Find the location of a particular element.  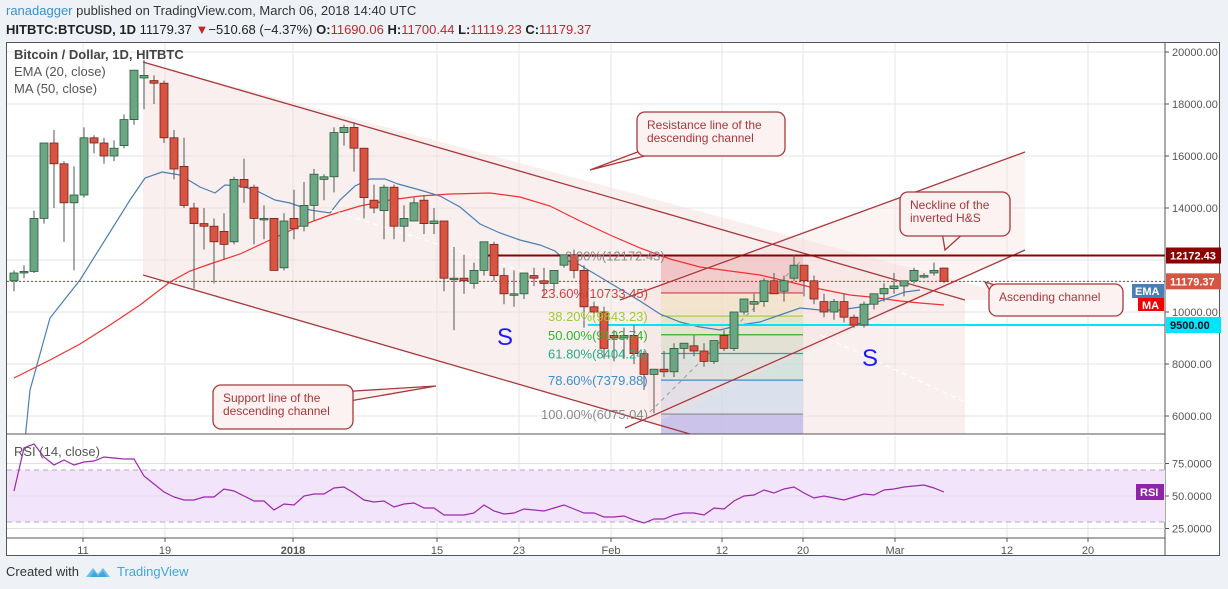

neckline-callout is located at coordinates (955, 214).